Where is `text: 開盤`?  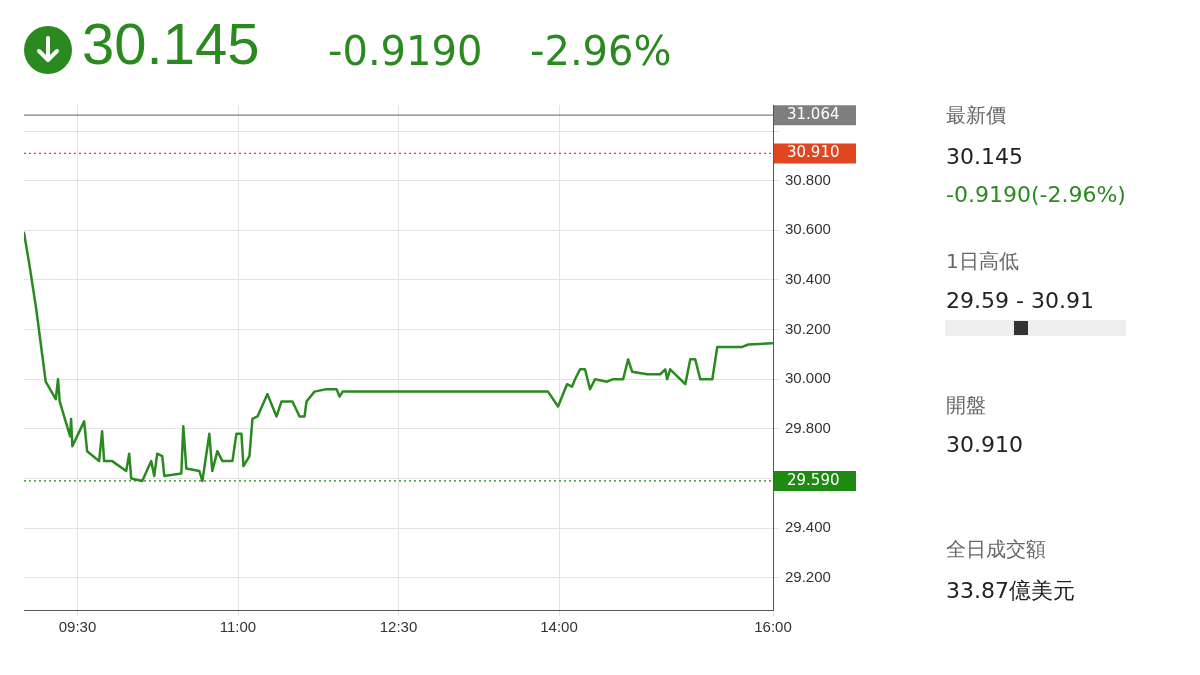 text: 開盤 is located at coordinates (966, 405).